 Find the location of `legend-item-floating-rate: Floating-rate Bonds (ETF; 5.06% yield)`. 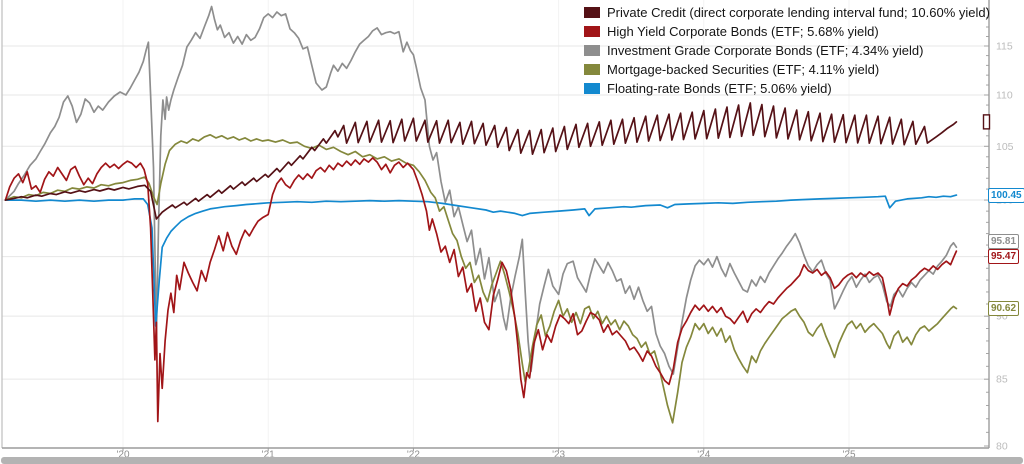

legend-item-floating-rate: Floating-rate Bonds (ETF; 5.06% yield) is located at coordinates (787, 88).